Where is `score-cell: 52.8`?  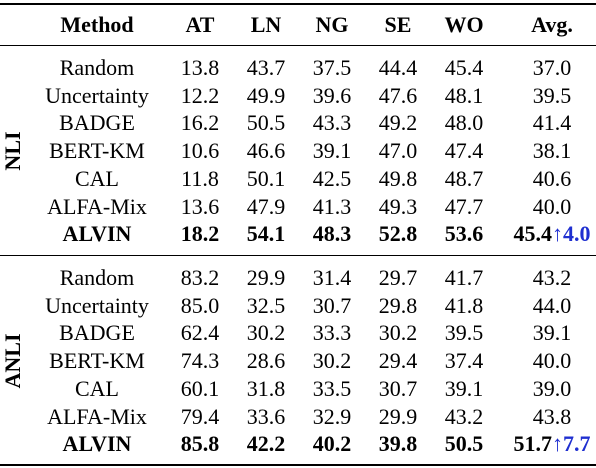
score-cell: 52.8 is located at coordinates (398, 234).